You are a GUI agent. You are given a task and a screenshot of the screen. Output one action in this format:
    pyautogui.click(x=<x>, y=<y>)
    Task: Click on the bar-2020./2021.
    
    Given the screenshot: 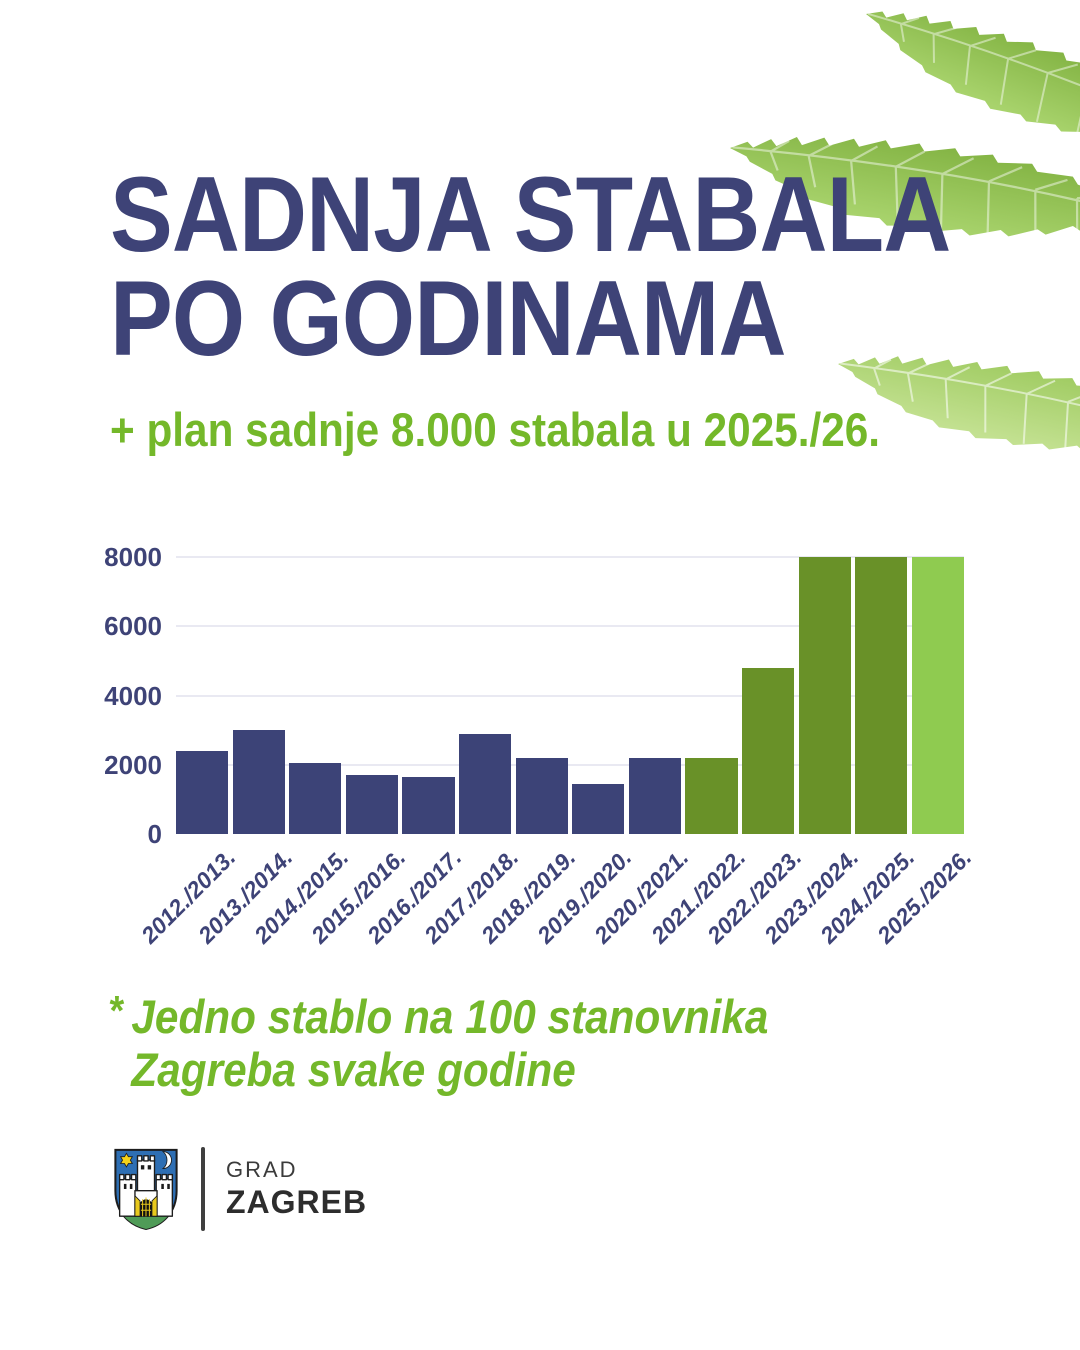 What is the action you would take?
    pyautogui.click(x=654, y=795)
    